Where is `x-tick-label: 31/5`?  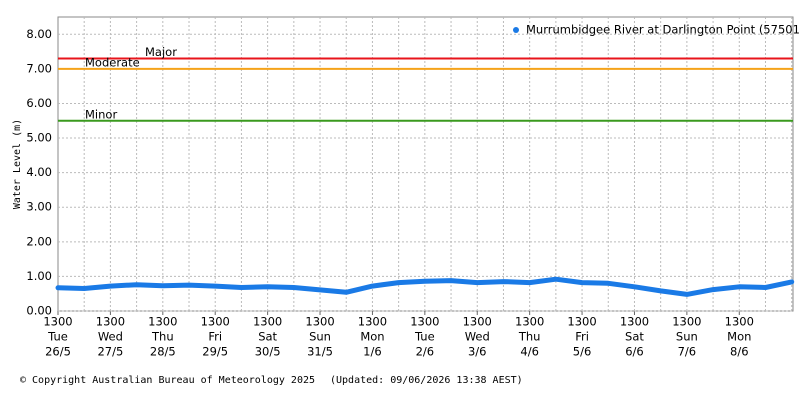
x-tick-label: 31/5 is located at coordinates (320, 352).